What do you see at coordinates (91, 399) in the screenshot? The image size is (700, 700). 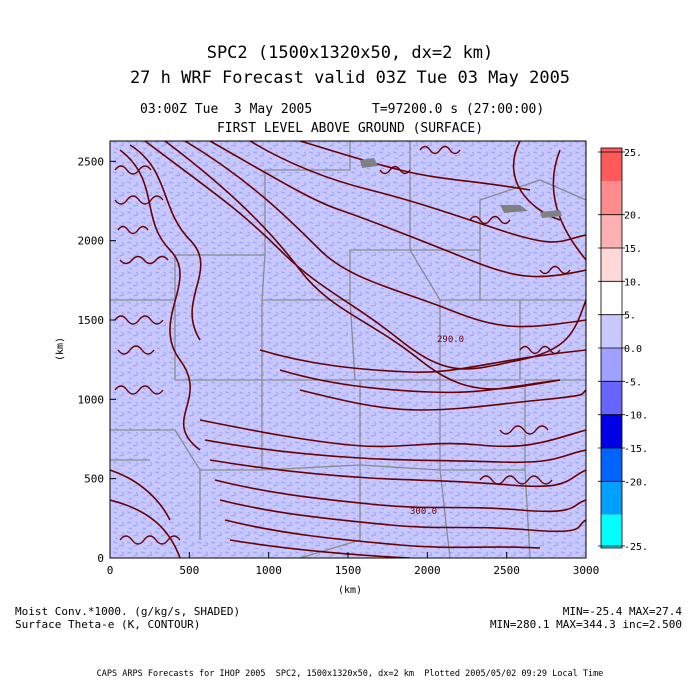 I see `y-tick-label: 1000` at bounding box center [91, 399].